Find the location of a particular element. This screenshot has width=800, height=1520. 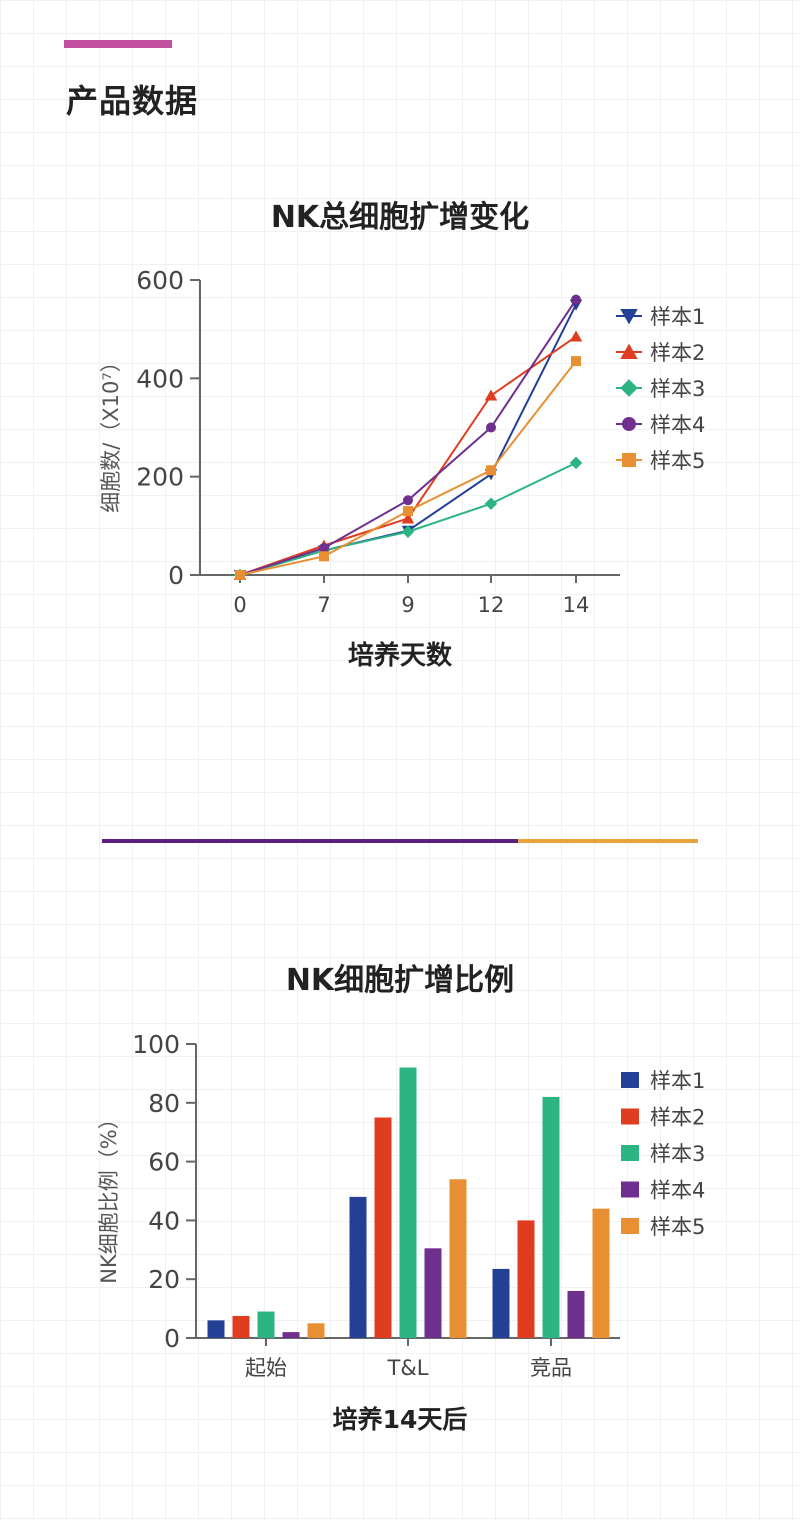

chart-title: NK细胞扩增比例 is located at coordinates (400, 980).